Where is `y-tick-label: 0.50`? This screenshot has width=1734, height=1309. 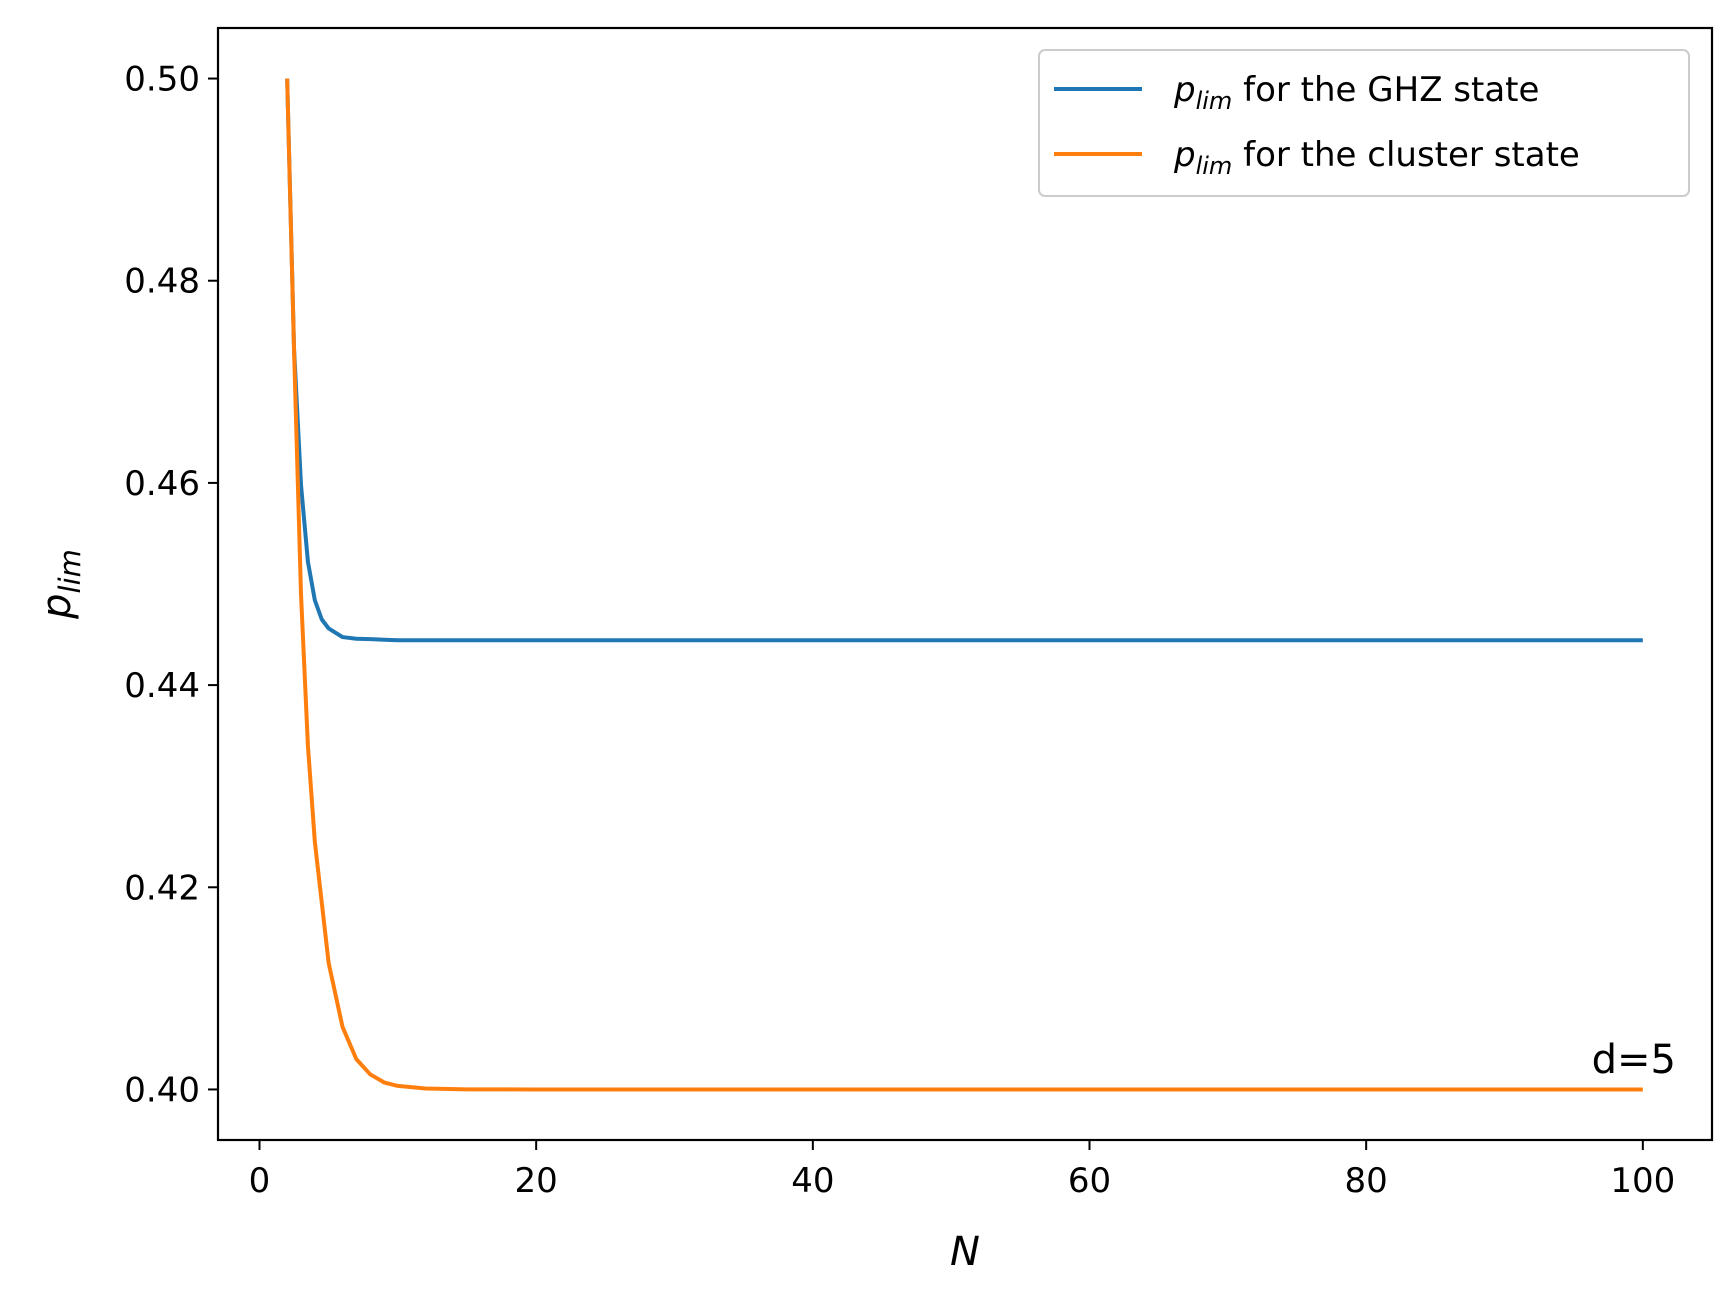
y-tick-label: 0.50 is located at coordinates (162, 80).